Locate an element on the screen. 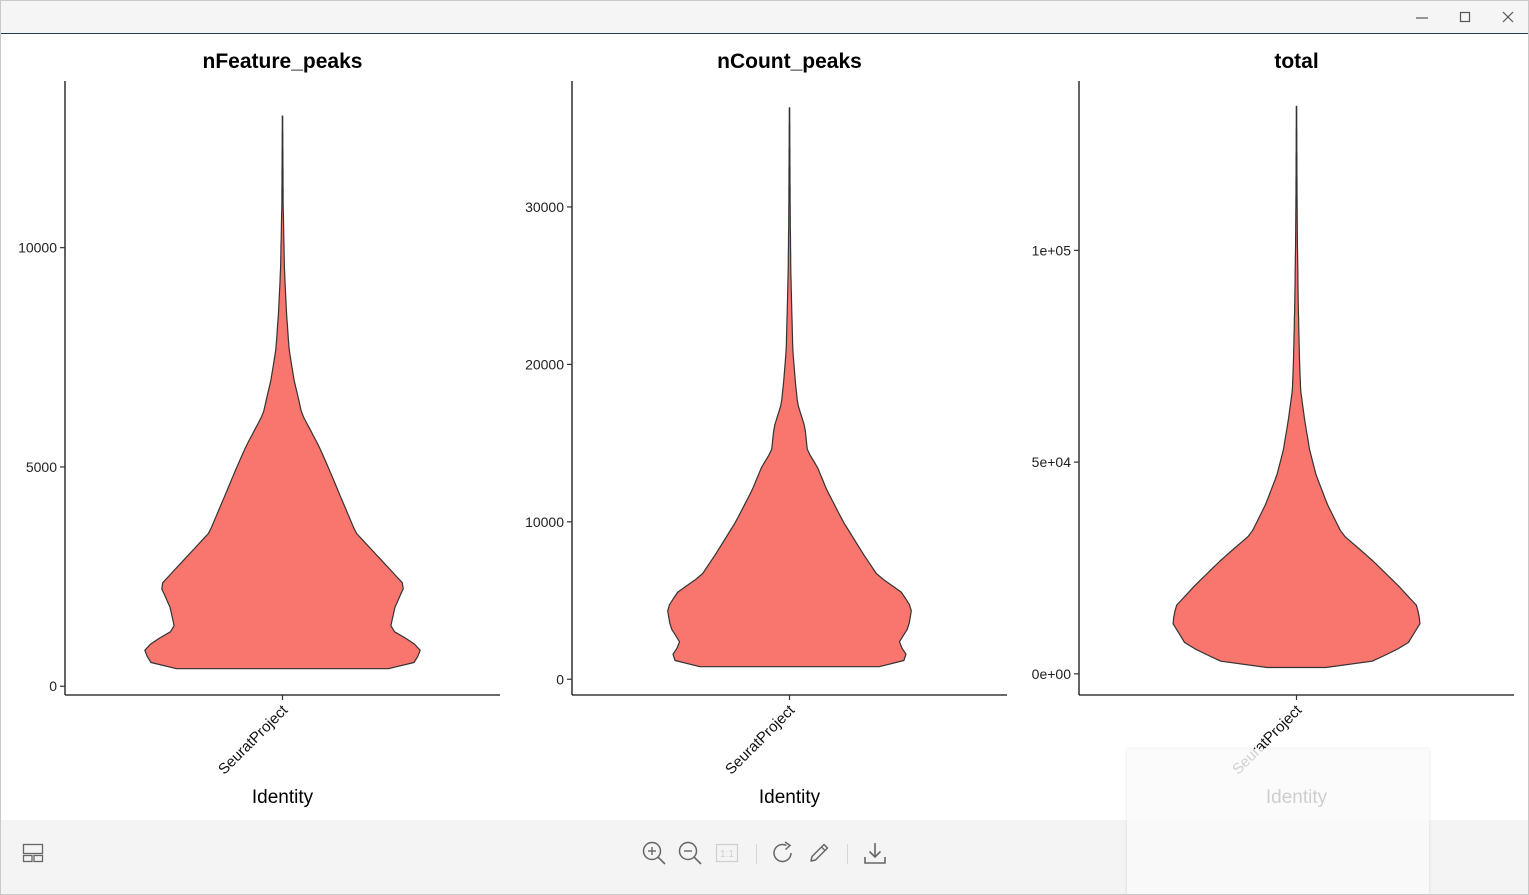  layout-toggle-icon is located at coordinates (33, 853).